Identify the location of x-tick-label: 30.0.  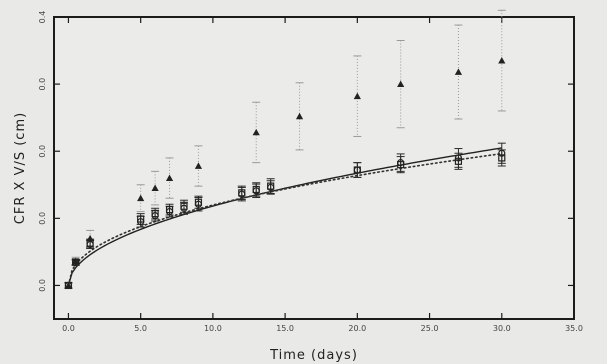
(502, 328).